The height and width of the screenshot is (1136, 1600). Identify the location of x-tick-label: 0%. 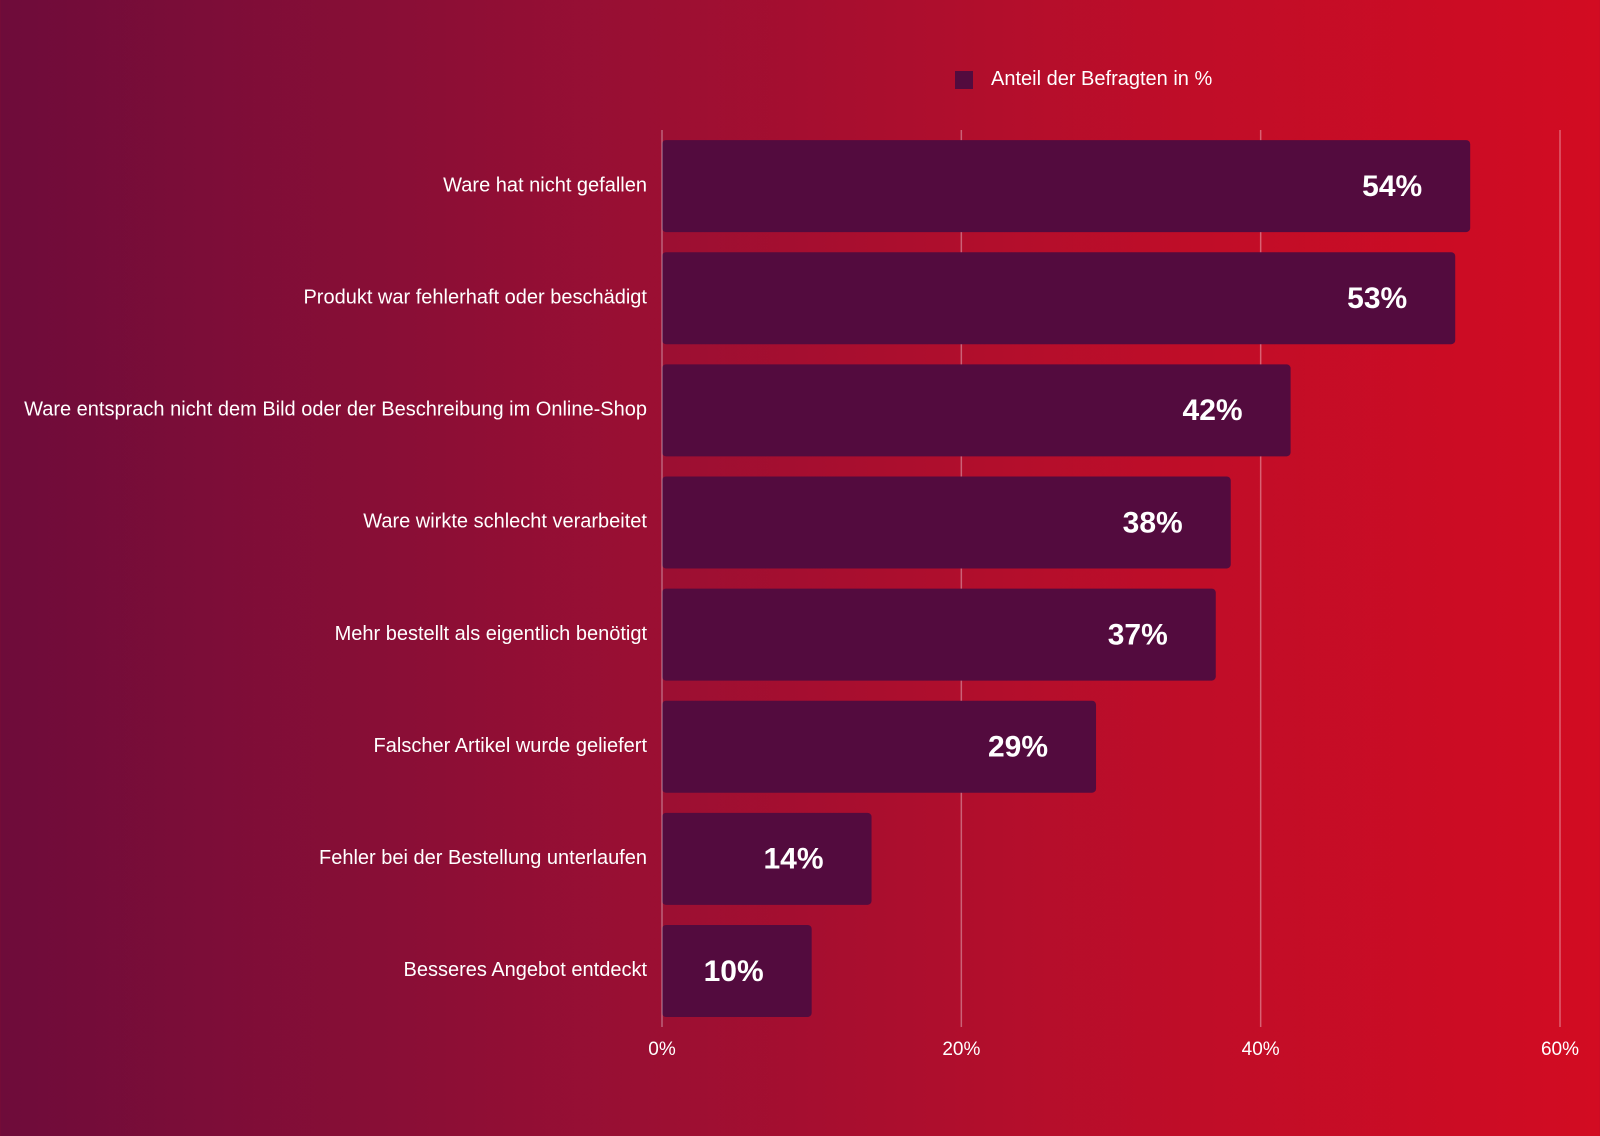
(662, 1049).